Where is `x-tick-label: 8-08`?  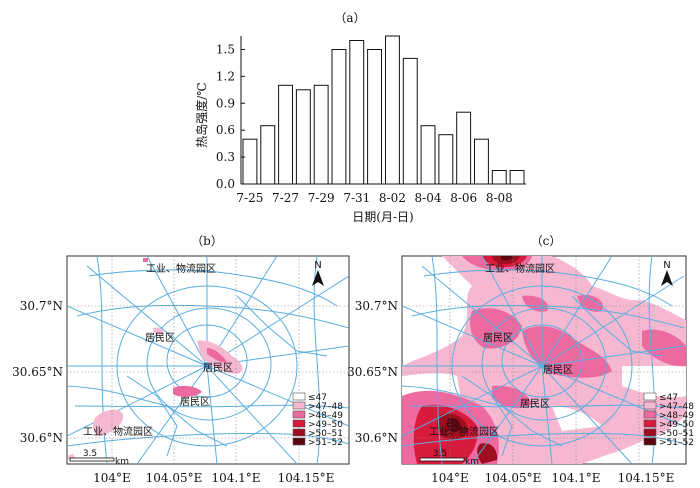 x-tick-label: 8-08 is located at coordinates (499, 198).